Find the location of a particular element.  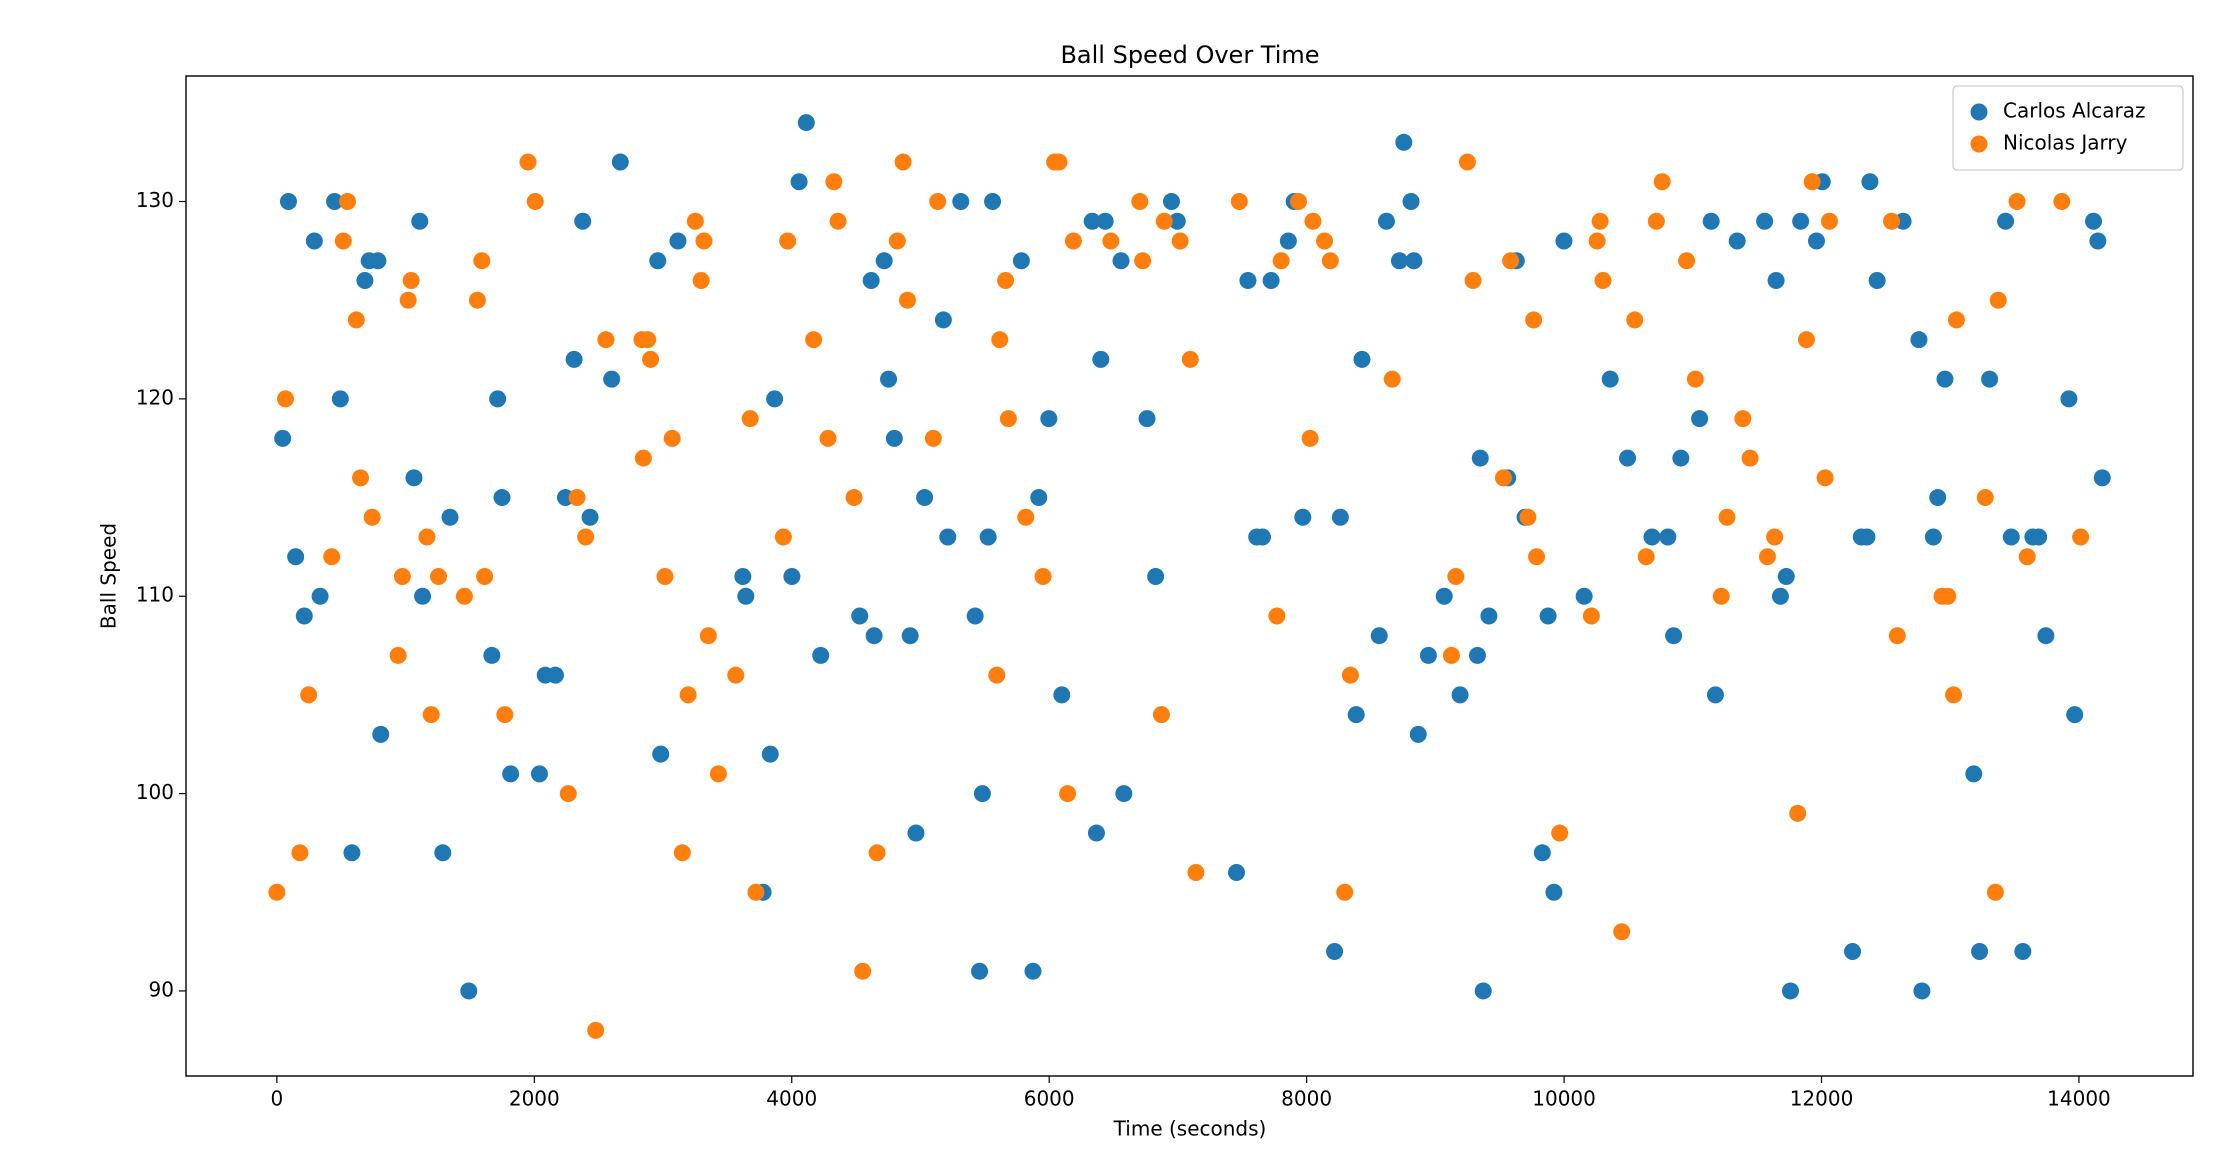

x-tick-label: 0 is located at coordinates (277, 1099).